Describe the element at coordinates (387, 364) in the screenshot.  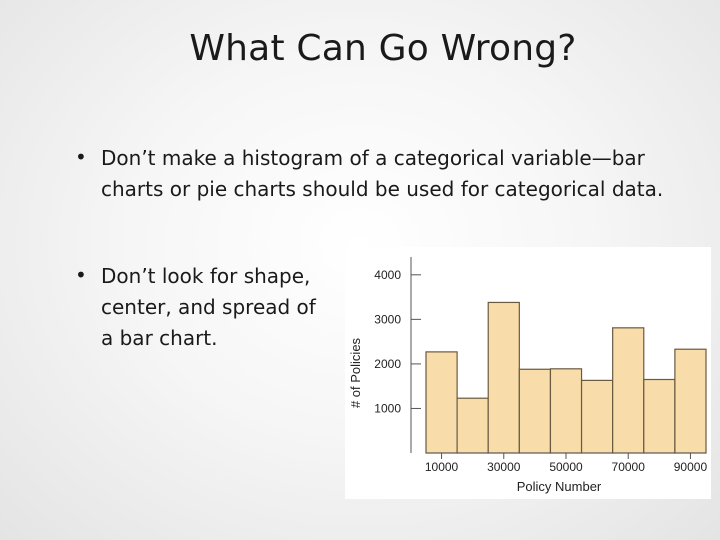
I see `y-tick-label: 2000` at that location.